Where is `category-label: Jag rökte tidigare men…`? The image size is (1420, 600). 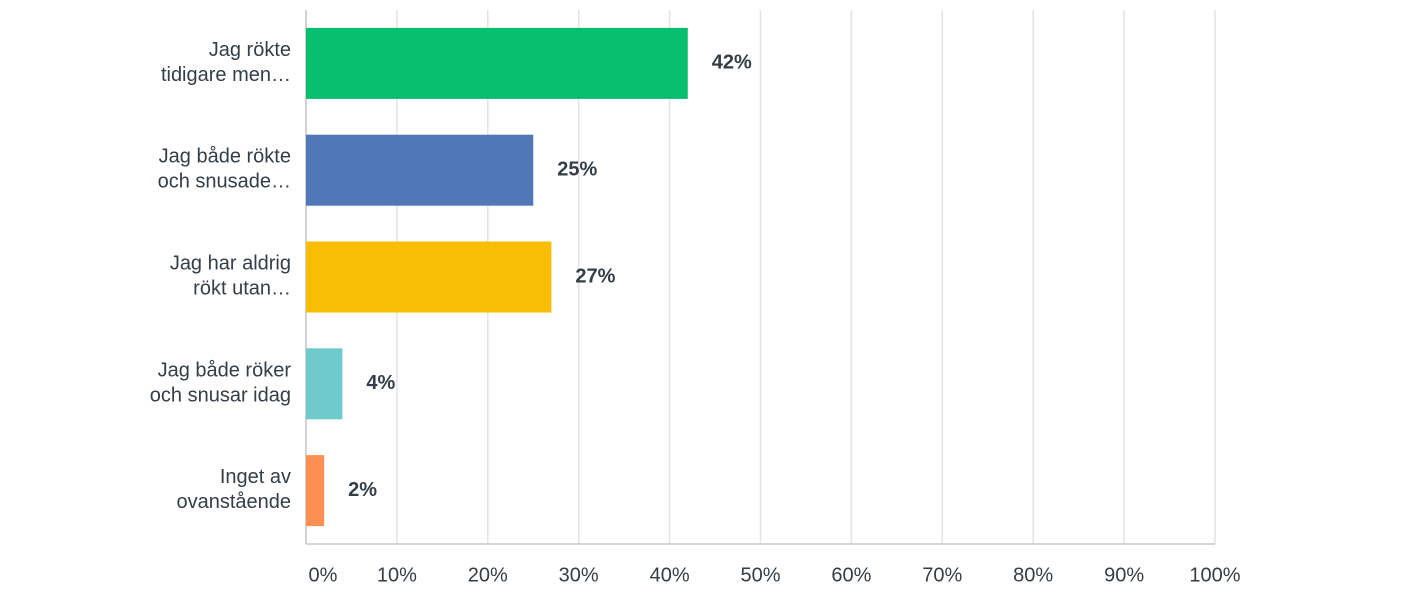 category-label: Jag rökte tidigare men… is located at coordinates (226, 62).